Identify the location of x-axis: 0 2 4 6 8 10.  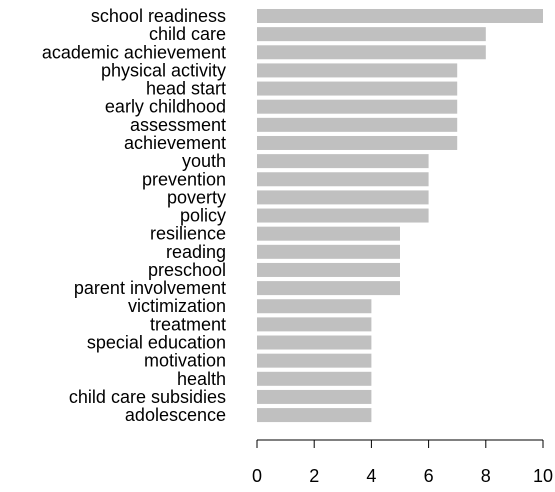
(402, 462).